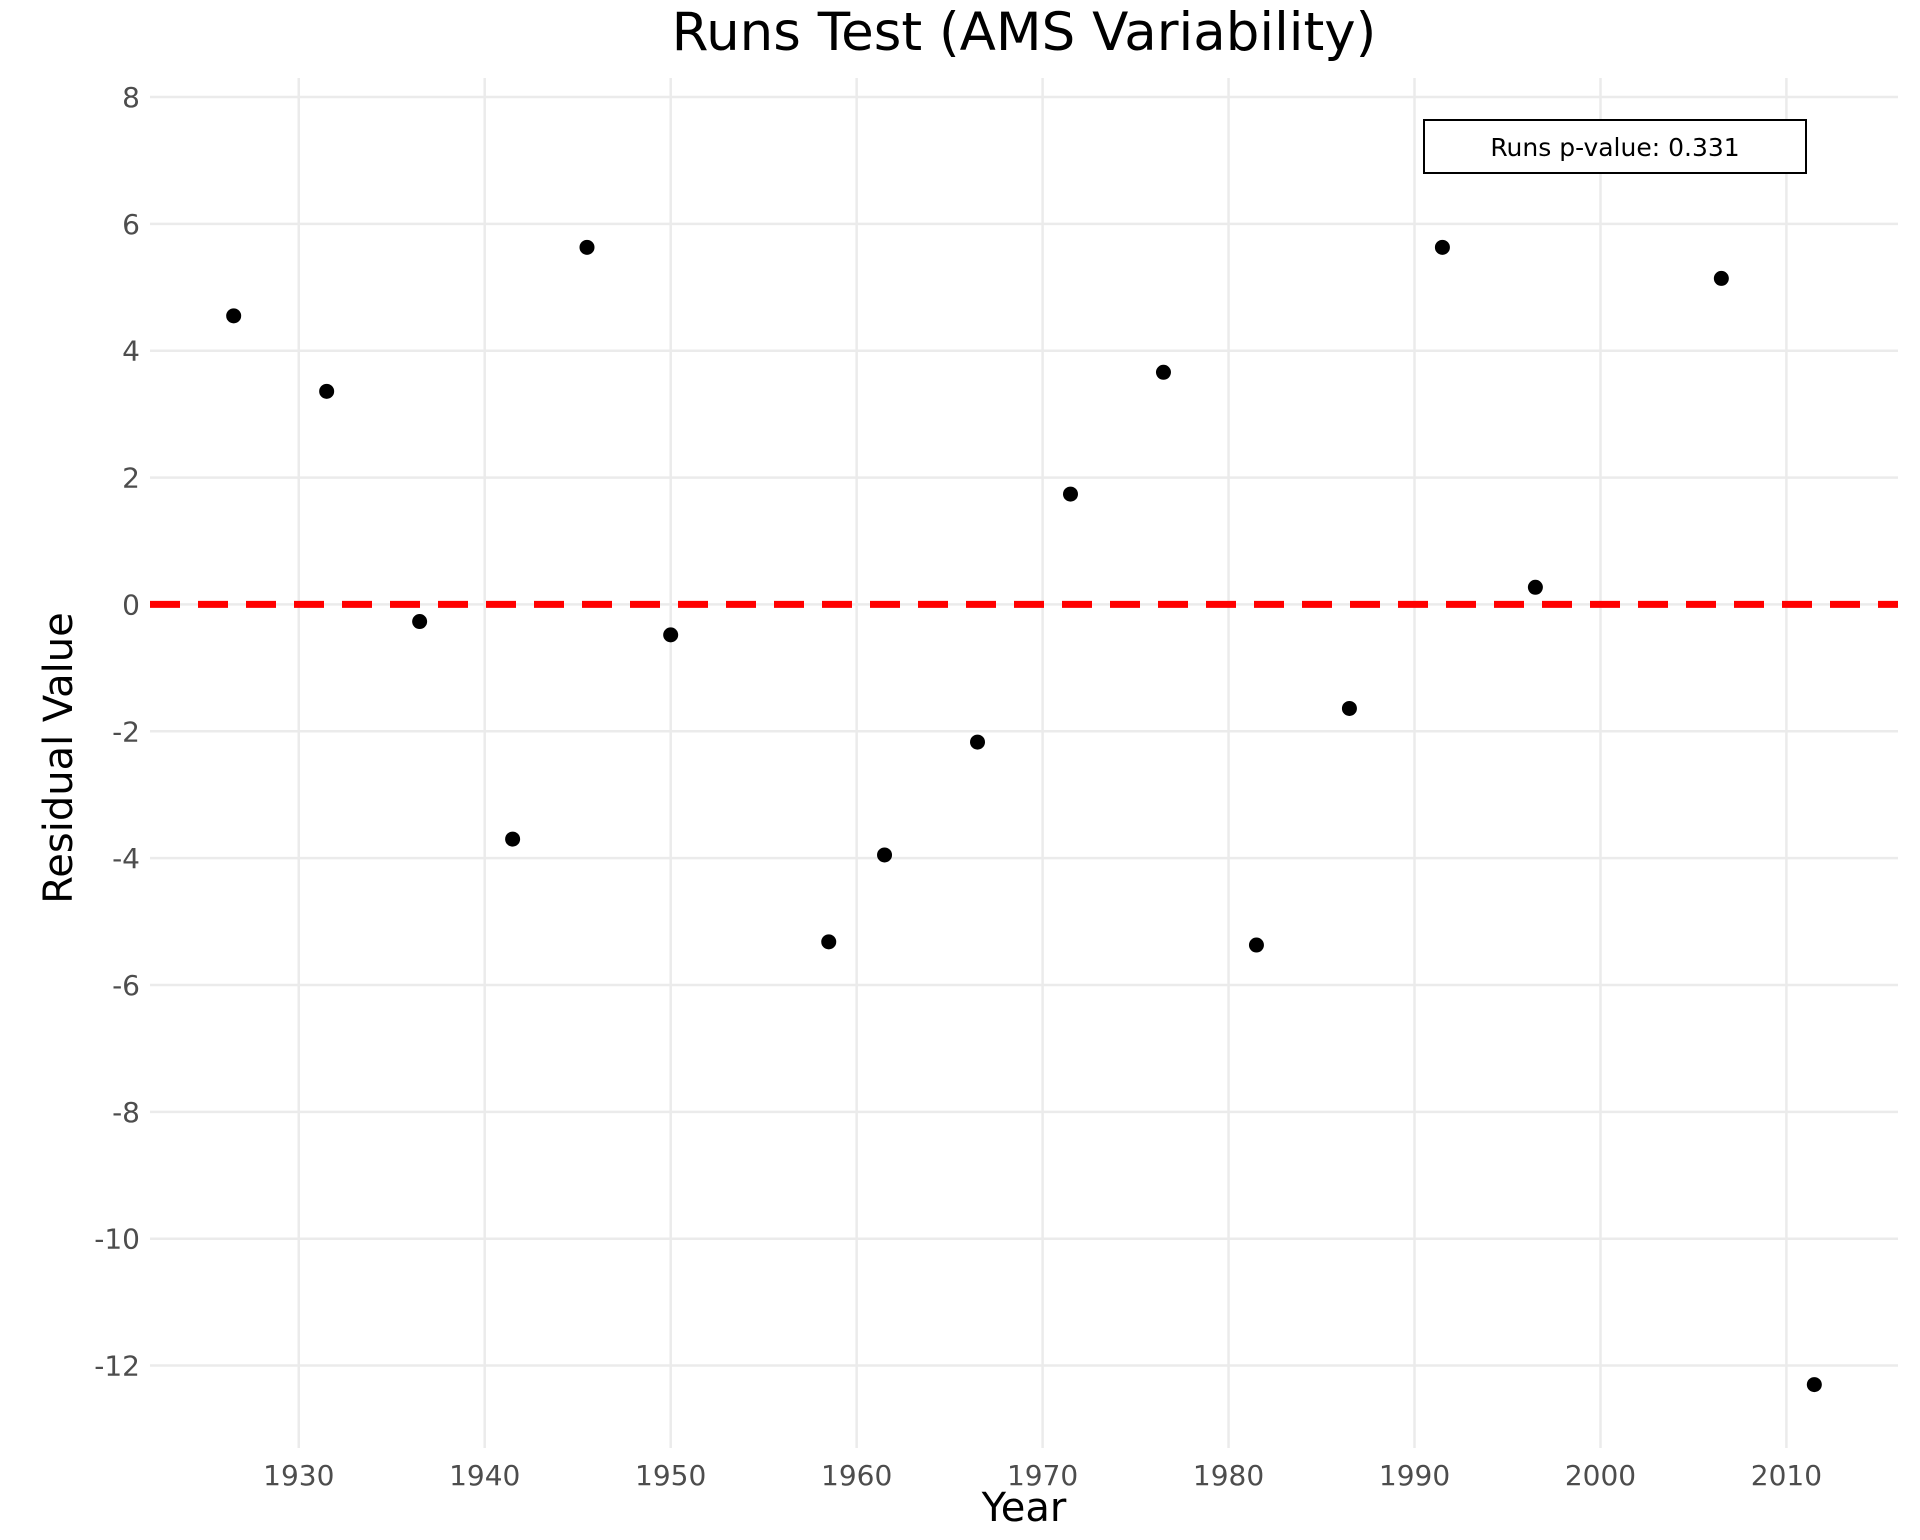  I want to click on x-tick-label: 2000, so click(1600, 1475).